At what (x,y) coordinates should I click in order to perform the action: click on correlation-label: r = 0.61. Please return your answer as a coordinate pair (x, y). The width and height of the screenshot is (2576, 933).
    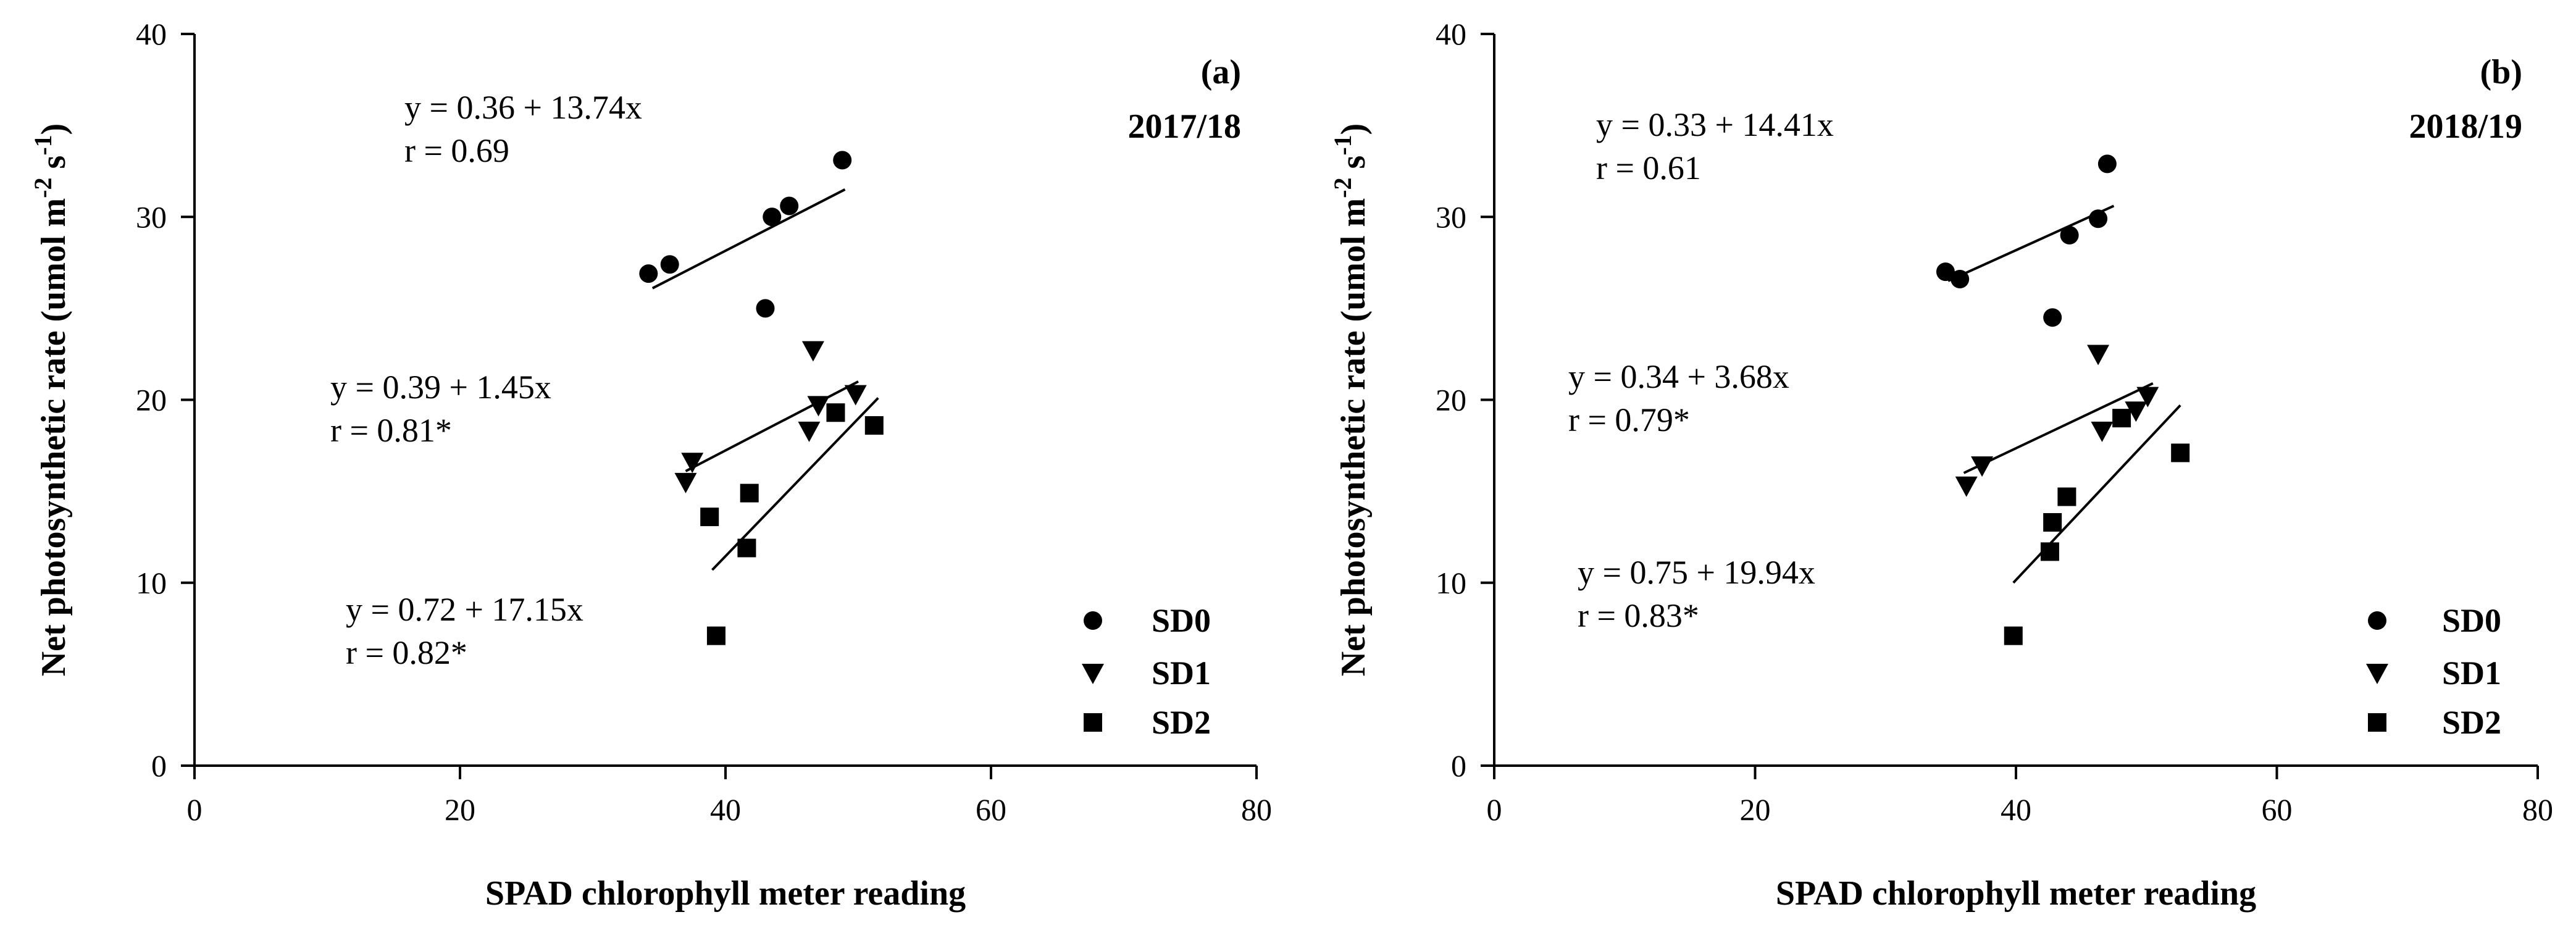
    Looking at the image, I should click on (1649, 168).